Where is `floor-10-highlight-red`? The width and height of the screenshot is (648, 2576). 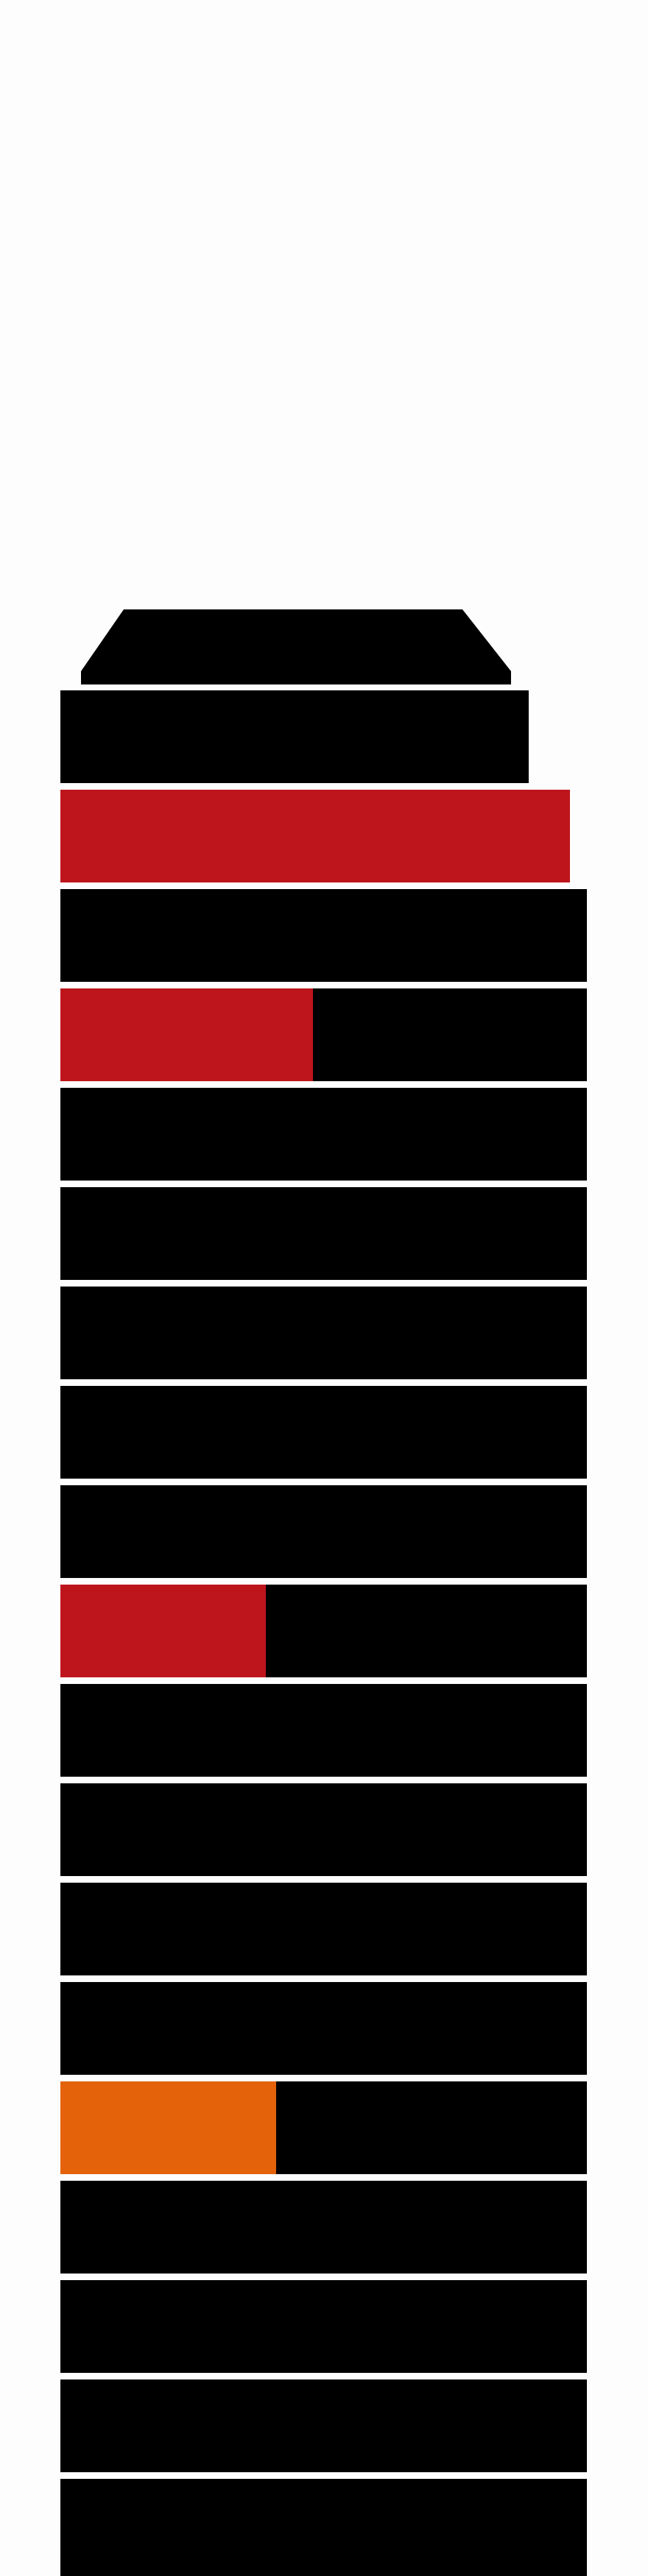 floor-10-highlight-red is located at coordinates (163, 1631).